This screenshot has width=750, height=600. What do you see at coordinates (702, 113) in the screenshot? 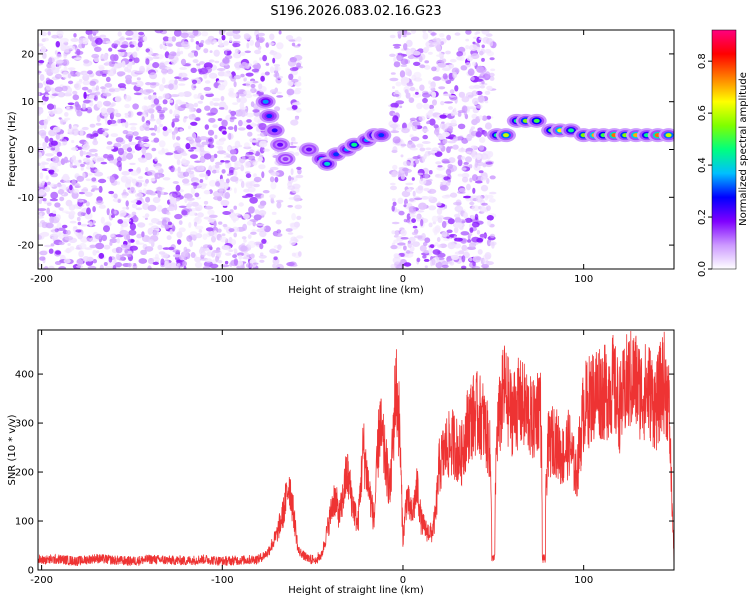
I see `colorbar-tick-label: 0.6` at bounding box center [702, 113].